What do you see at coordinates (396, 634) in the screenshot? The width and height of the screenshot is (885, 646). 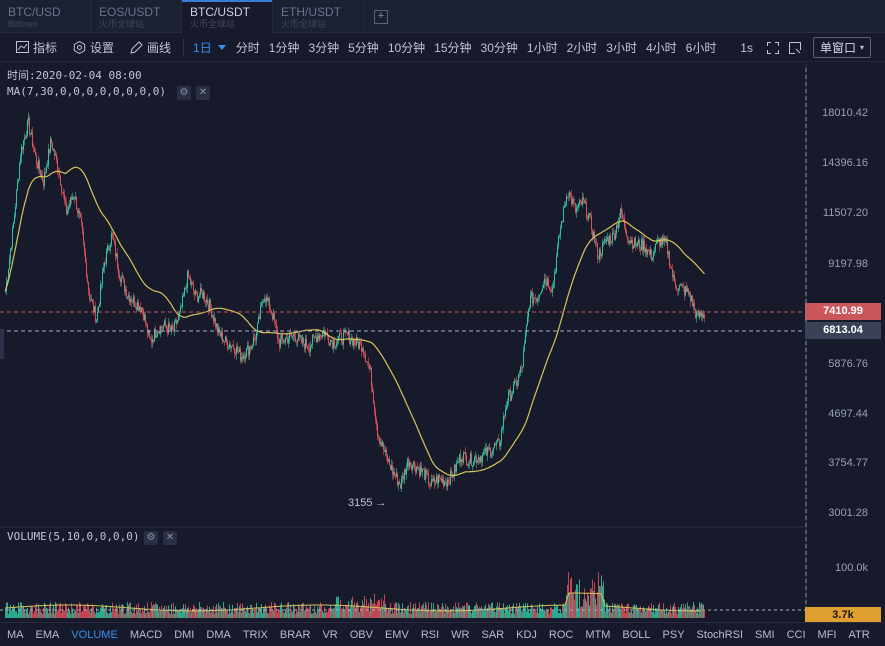 I see `indicator-emv: EMV` at bounding box center [396, 634].